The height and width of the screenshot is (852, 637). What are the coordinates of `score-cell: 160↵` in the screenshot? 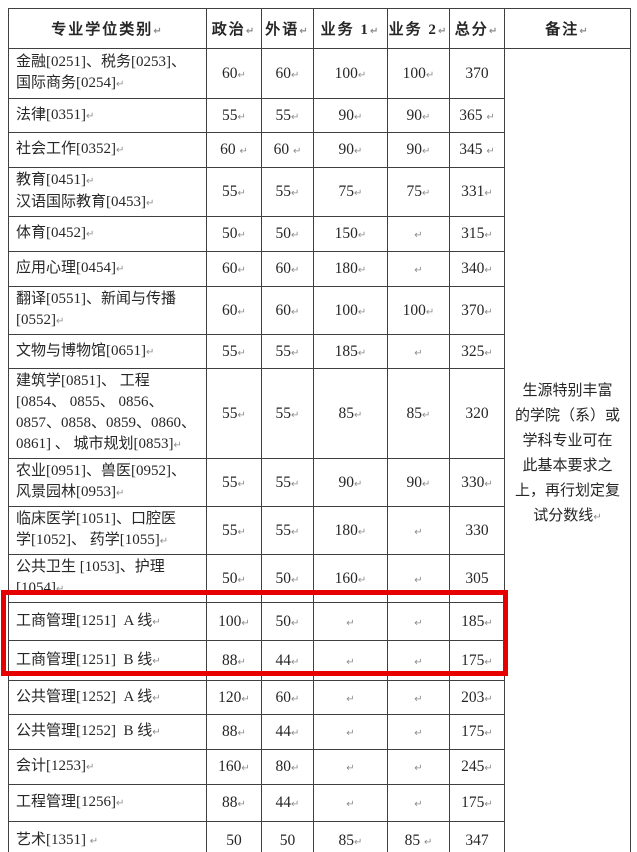 It's located at (234, 767).